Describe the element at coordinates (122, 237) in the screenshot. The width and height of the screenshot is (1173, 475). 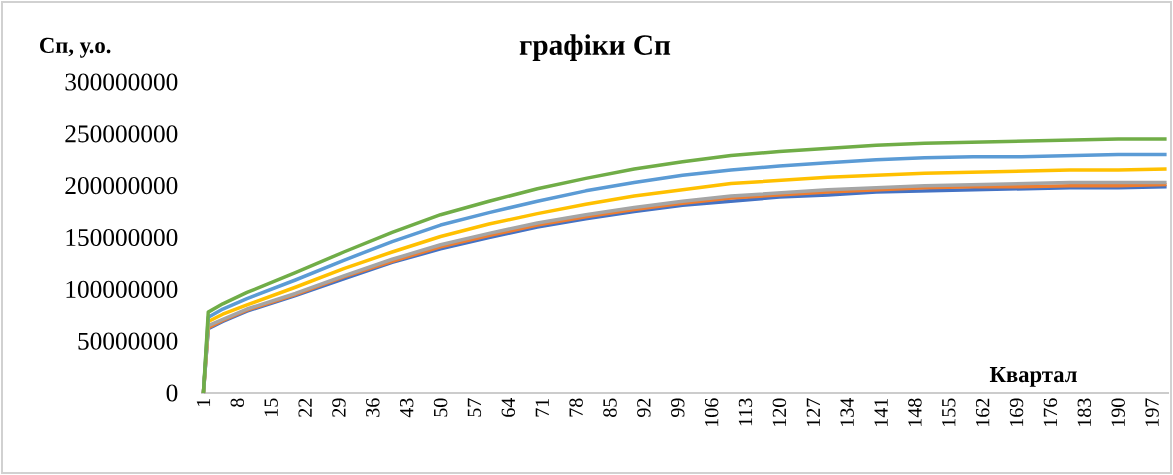
I see `y-tick-label: 150000000` at that location.